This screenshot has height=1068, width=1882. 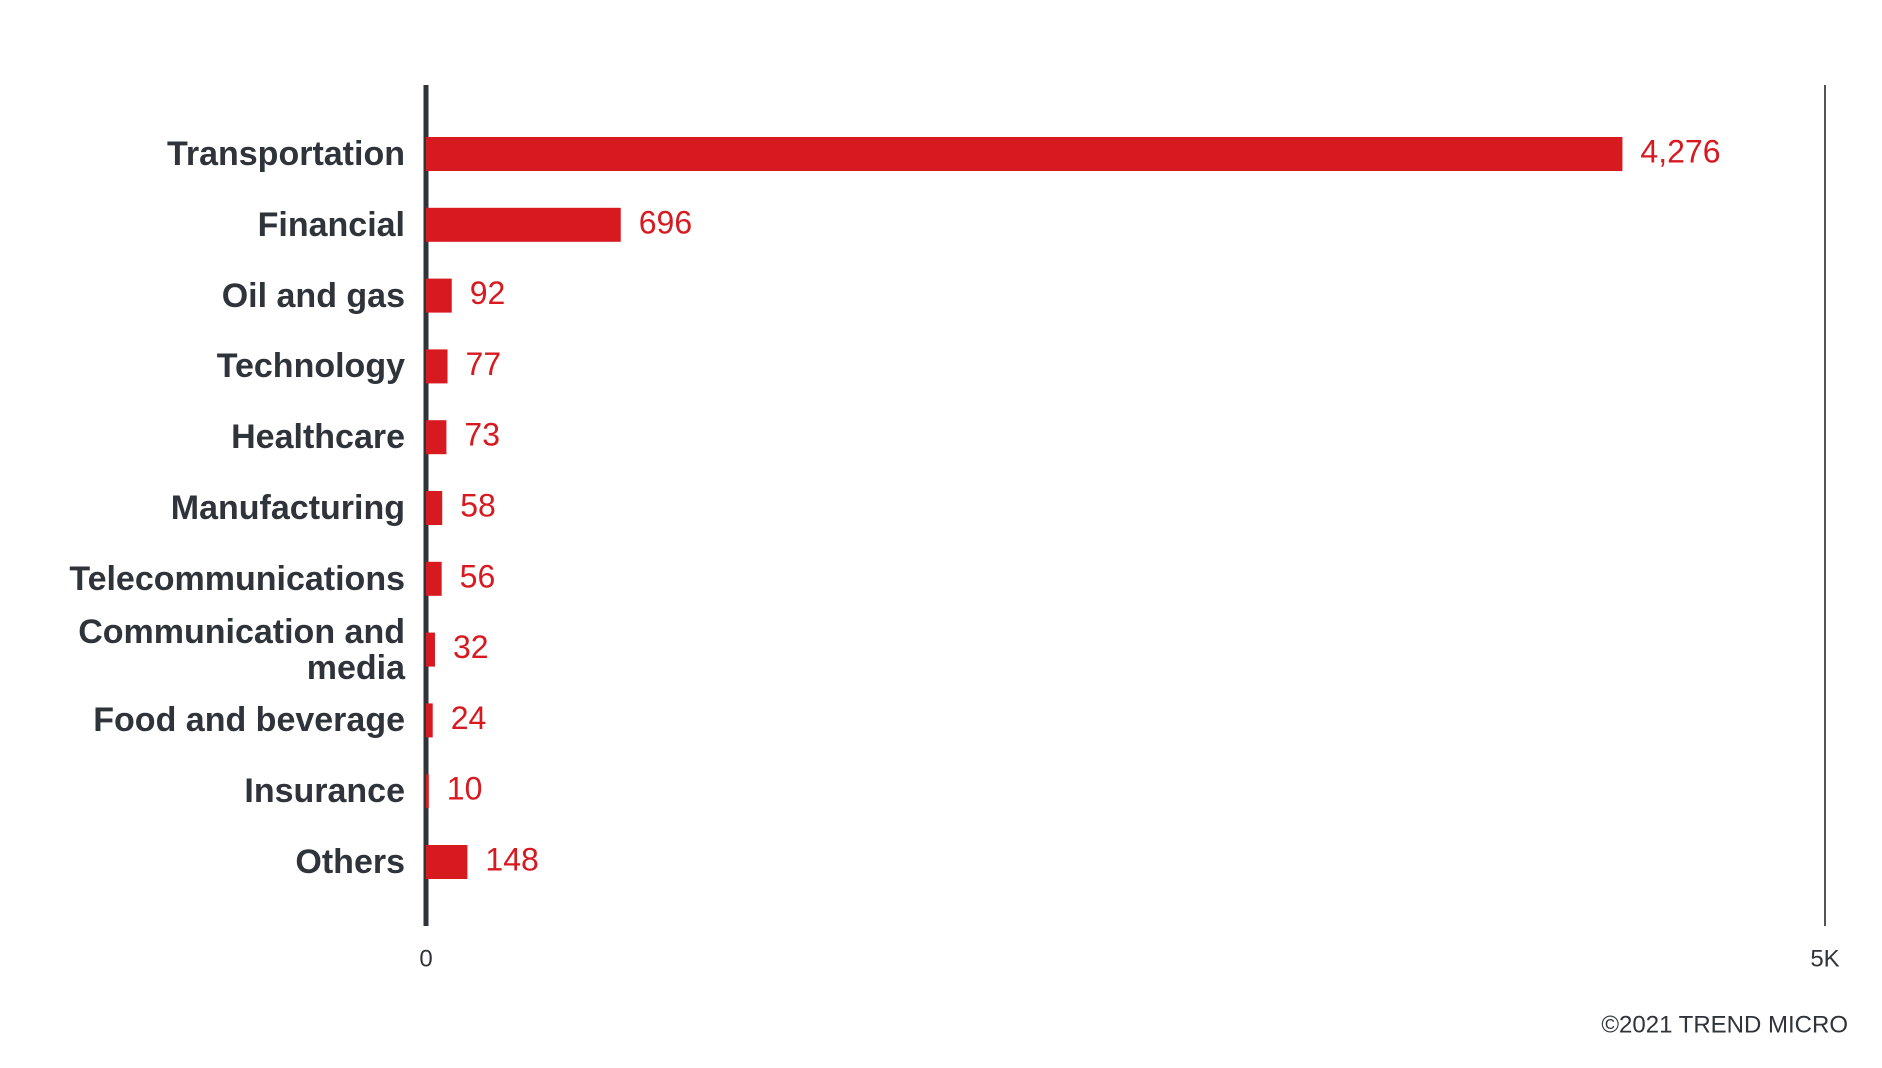 What do you see at coordinates (488, 293) in the screenshot?
I see `value-label: 92` at bounding box center [488, 293].